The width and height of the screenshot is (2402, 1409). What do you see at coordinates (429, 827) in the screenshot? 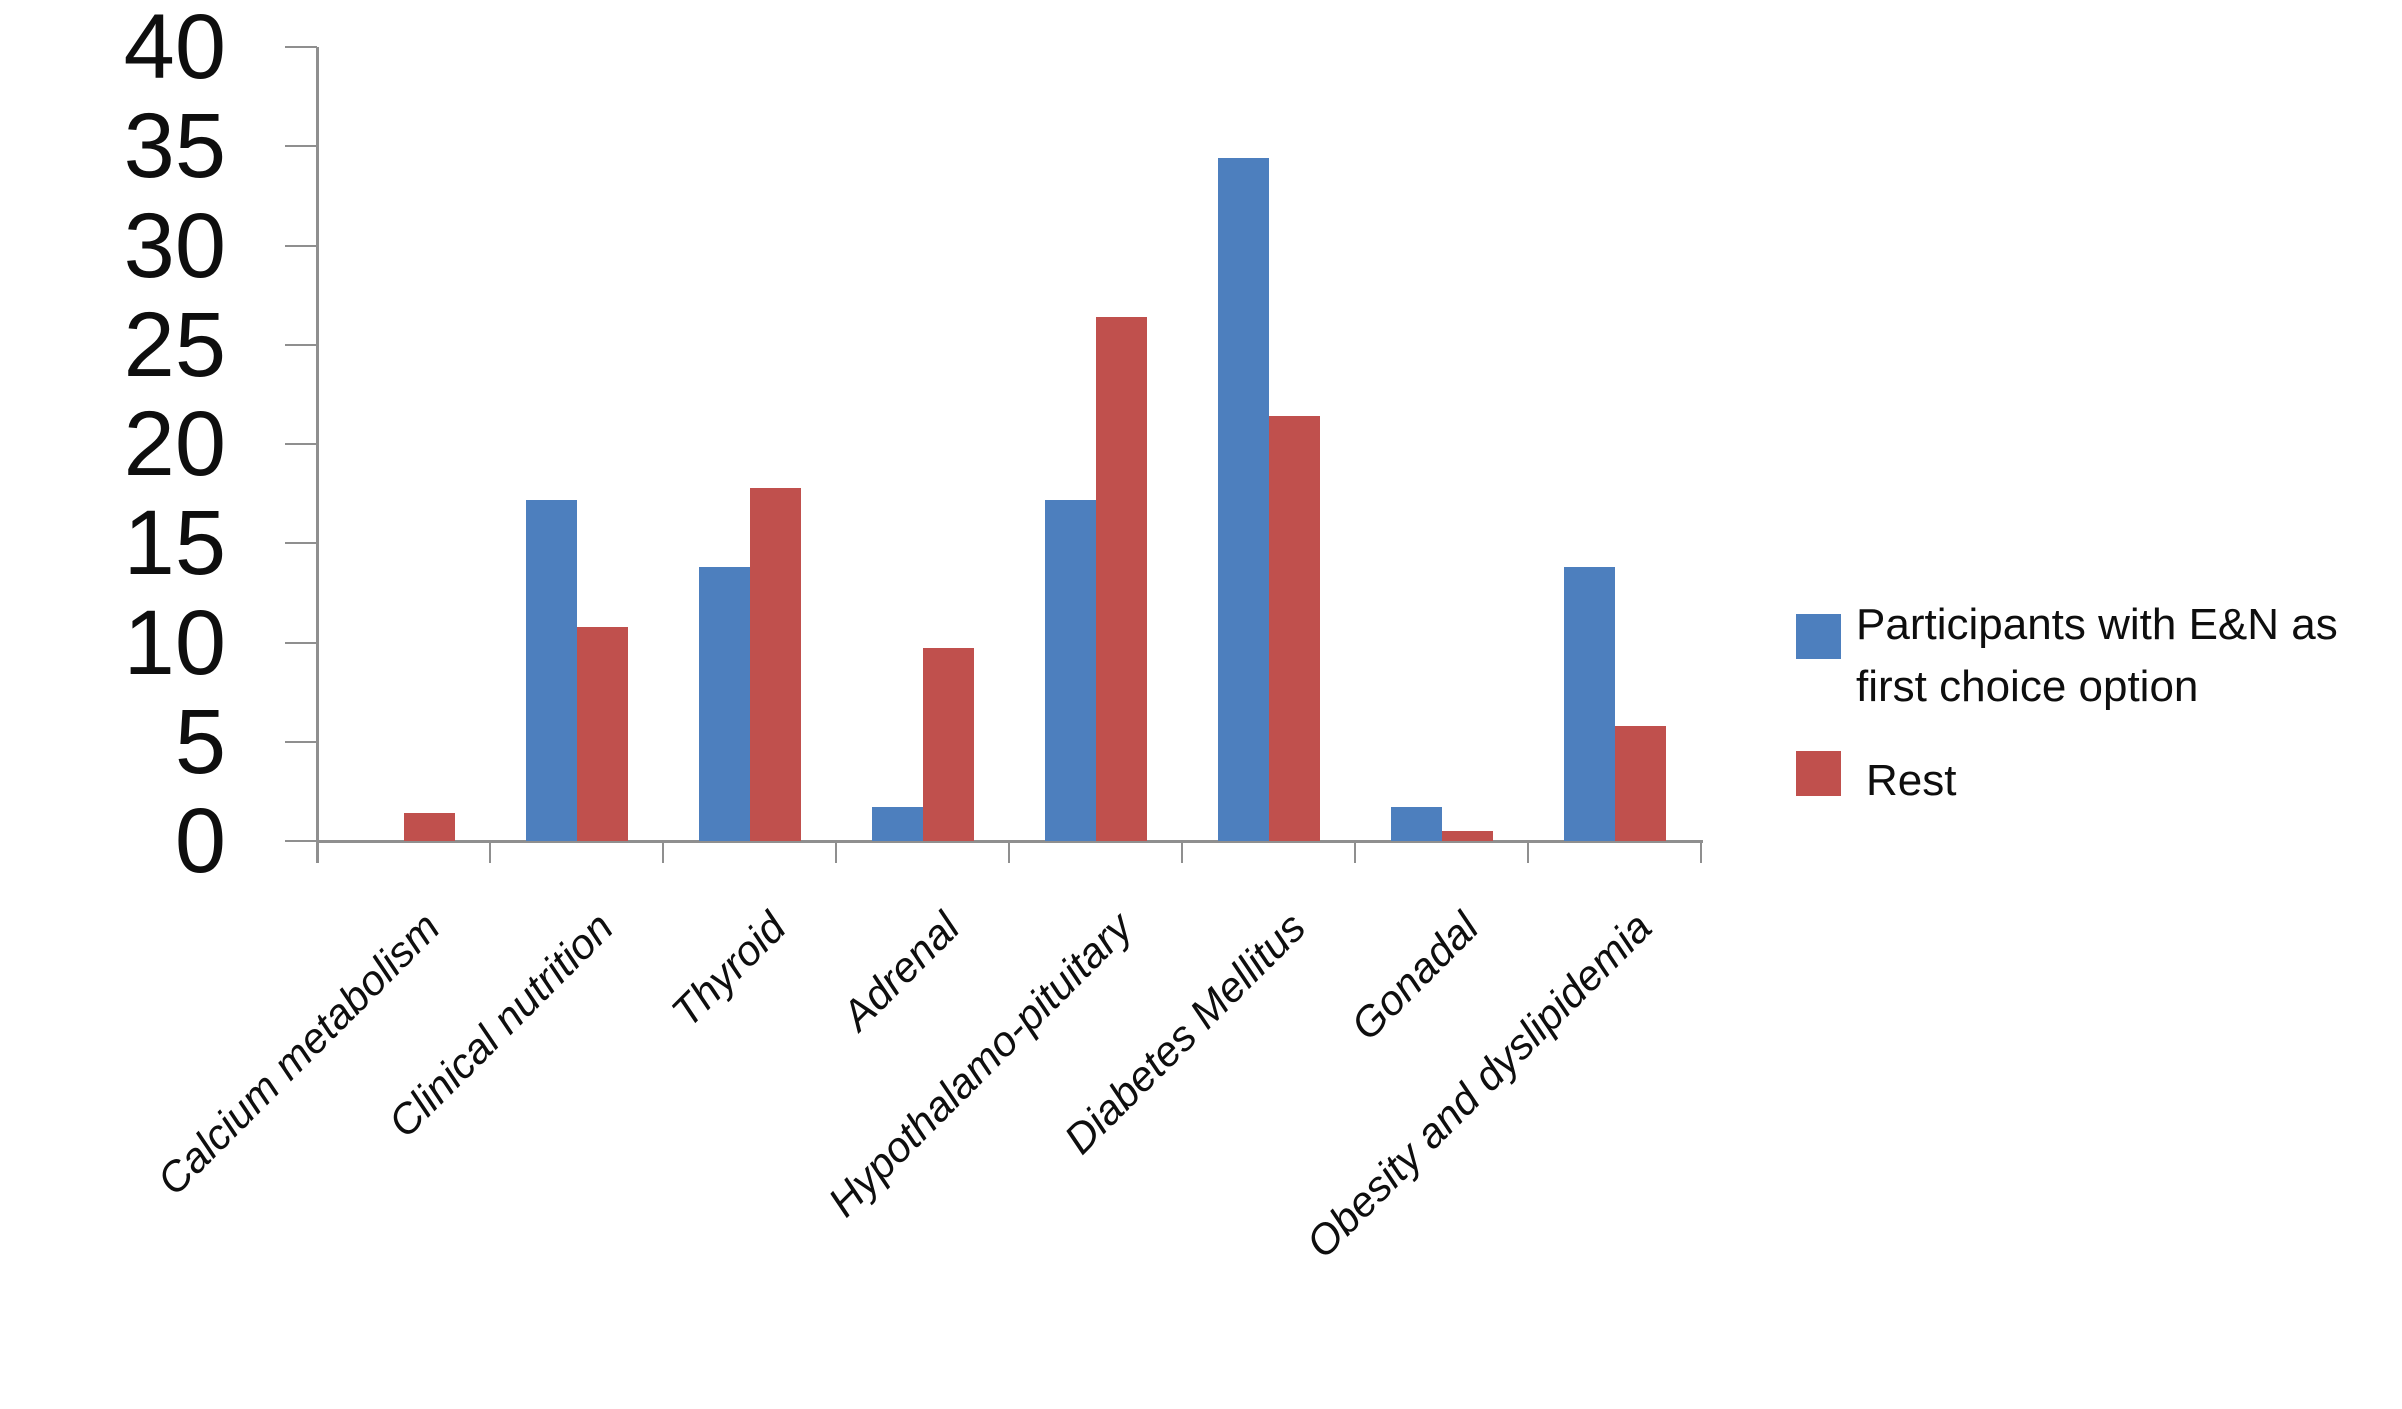
I see `bar-rest-calcium-metabolism` at bounding box center [429, 827].